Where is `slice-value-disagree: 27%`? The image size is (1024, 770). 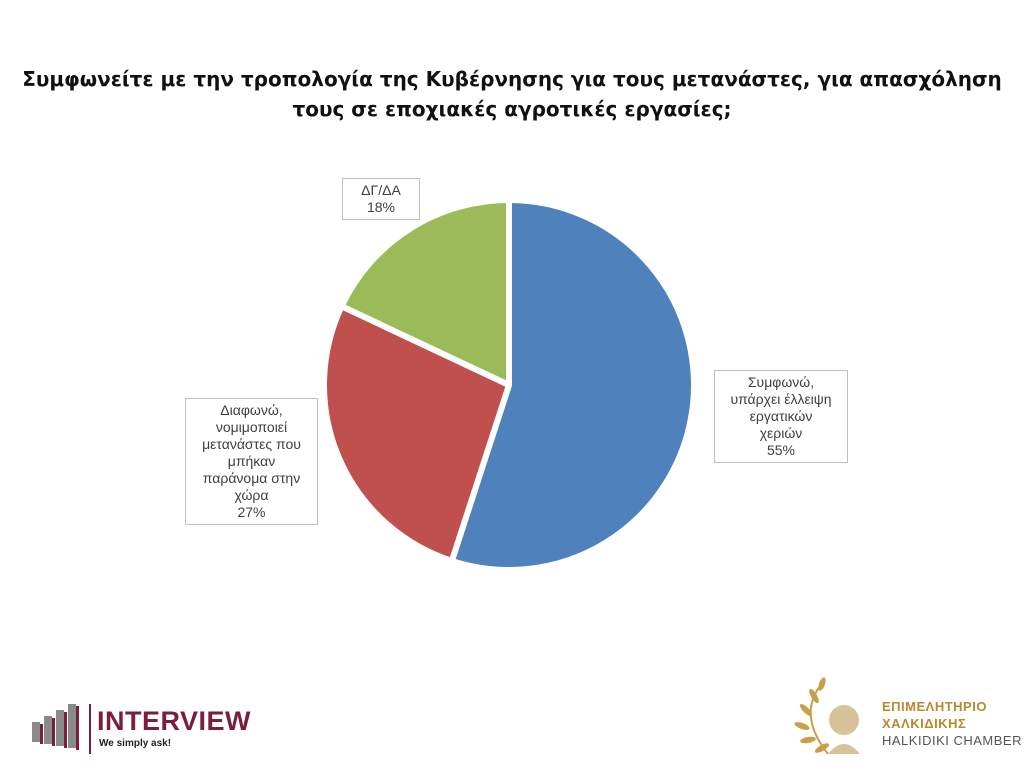
slice-value-disagree: 27% is located at coordinates (251, 512).